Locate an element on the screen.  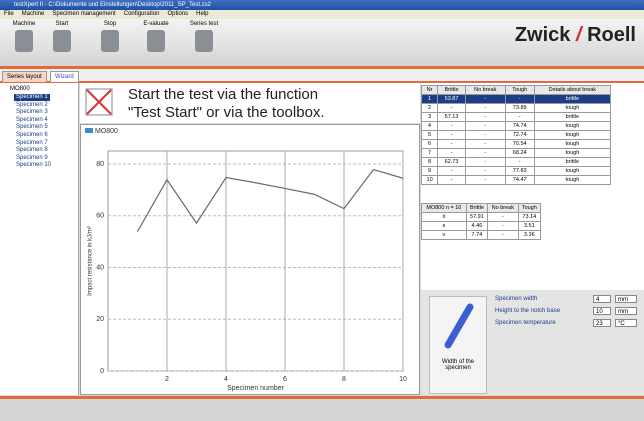
tree-item: Specimen 6 is located at coordinates (32, 135).